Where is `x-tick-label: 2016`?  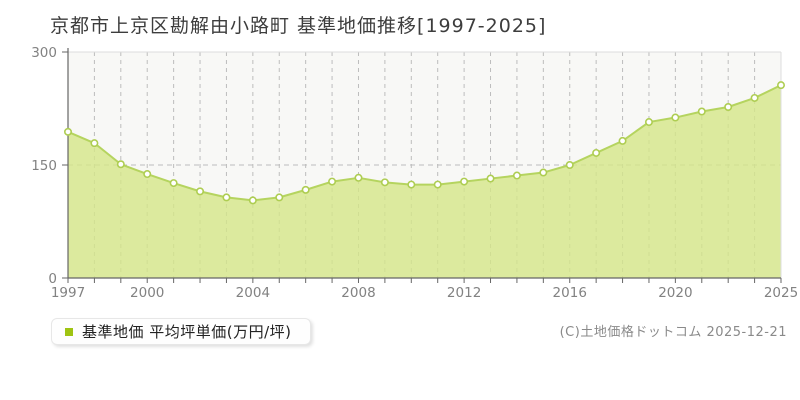
x-tick-label: 2016 is located at coordinates (570, 293).